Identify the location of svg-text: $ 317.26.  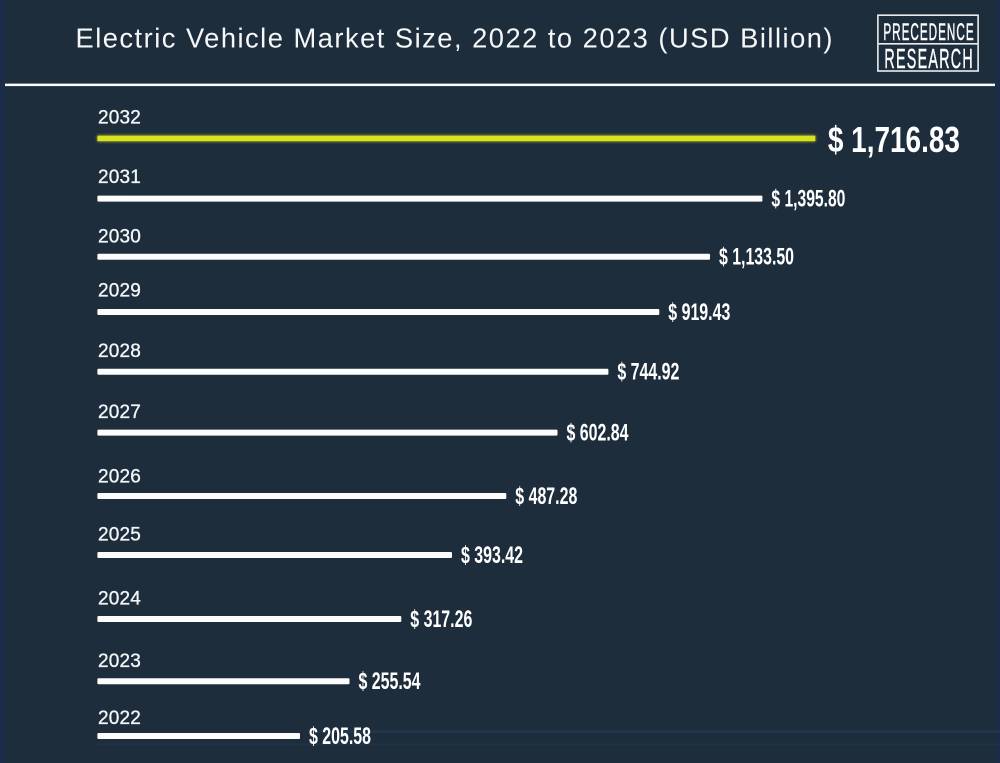
(441, 619).